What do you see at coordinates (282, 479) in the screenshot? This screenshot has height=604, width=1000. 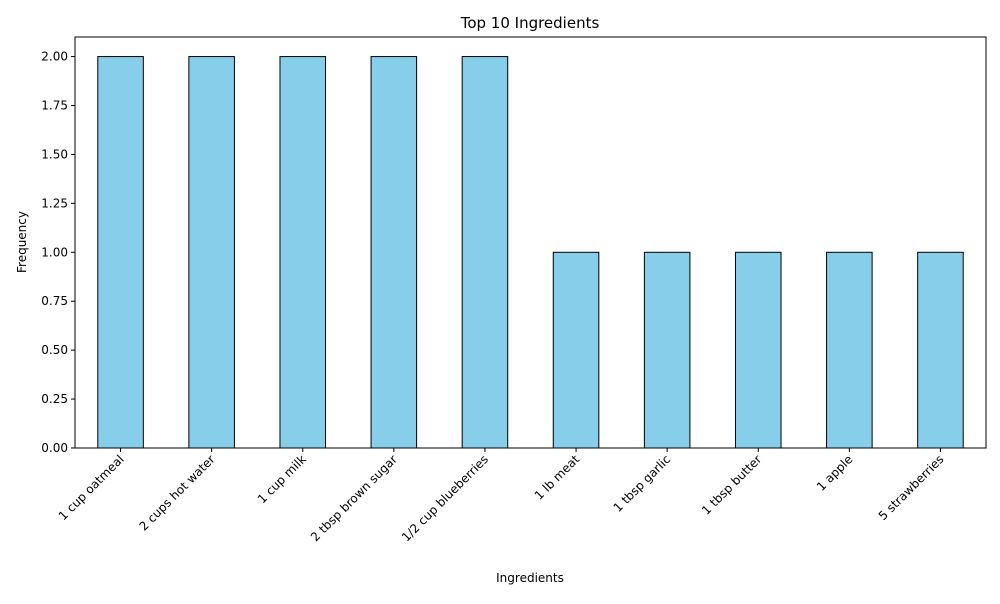 I see `x-tick-label: 1 cup milk` at bounding box center [282, 479].